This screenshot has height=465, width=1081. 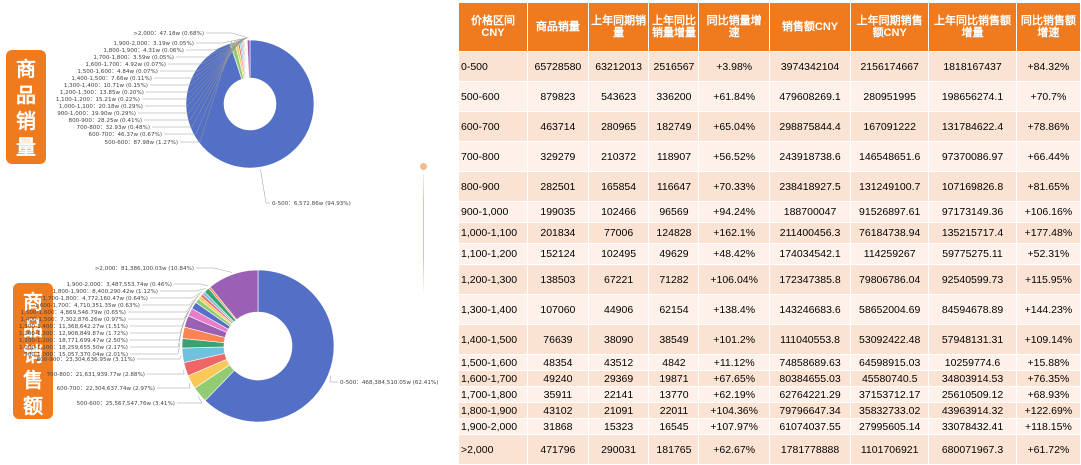 I want to click on table-cell: +107.97%, so click(x=734, y=426).